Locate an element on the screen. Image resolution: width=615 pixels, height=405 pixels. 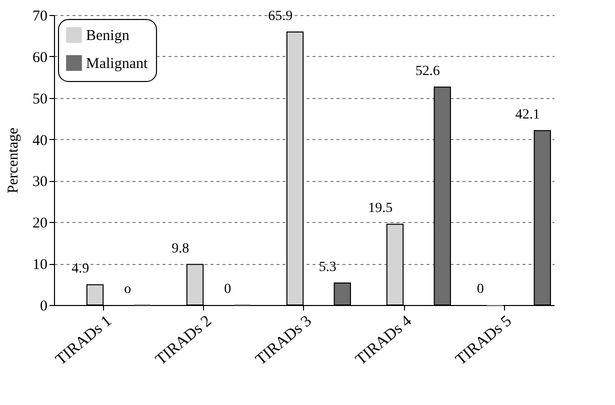
y-tick-label: 50 is located at coordinates (40, 99).